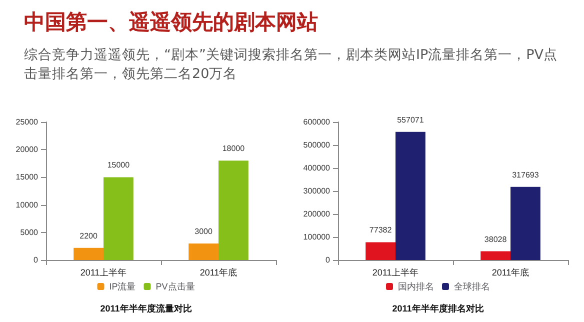 The width and height of the screenshot is (584, 322). Describe the element at coordinates (146, 309) in the screenshot. I see `text: 2011年半年度流量对比` at that location.